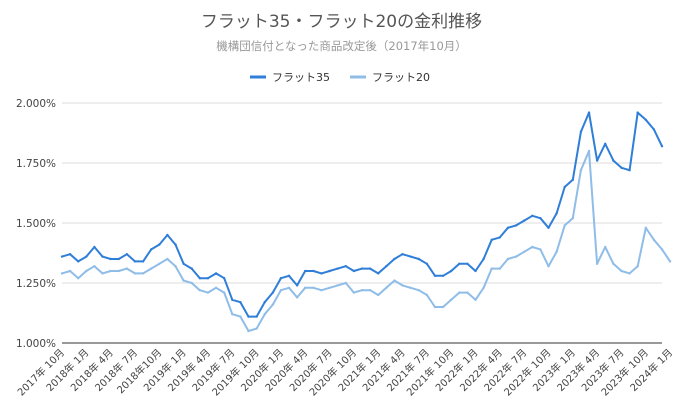 This screenshot has width=683, height=420. I want to click on y-tick-label: 1.250%, so click(36, 284).